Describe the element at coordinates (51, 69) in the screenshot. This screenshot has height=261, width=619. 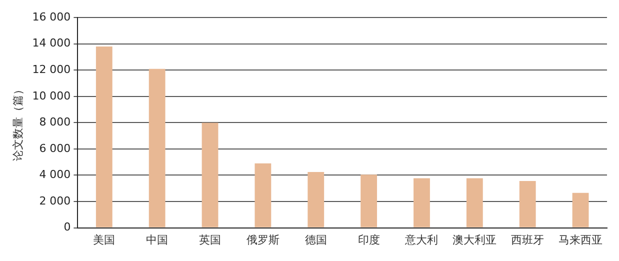
I see `y-tick-label: 12 000` at that location.